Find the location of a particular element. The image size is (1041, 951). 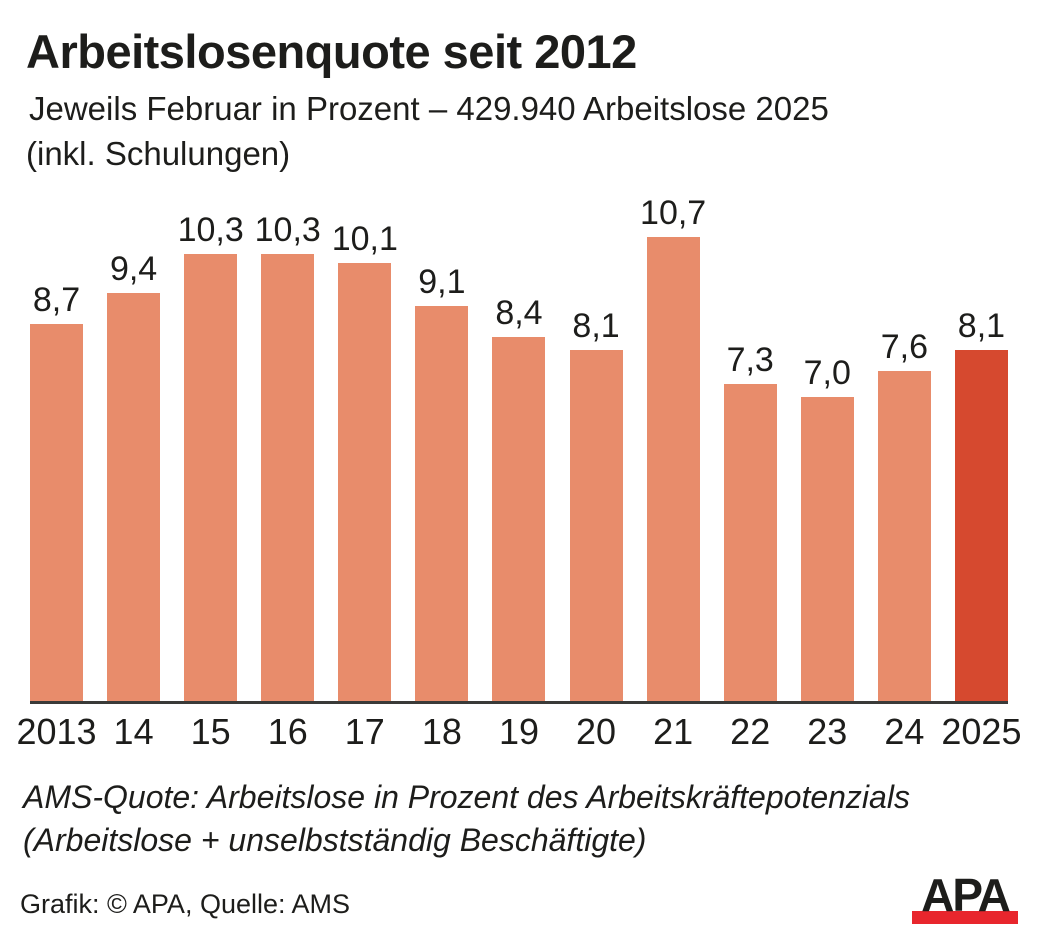

subtitle-line-2: (inkl. Schulungen) is located at coordinates (158, 153).